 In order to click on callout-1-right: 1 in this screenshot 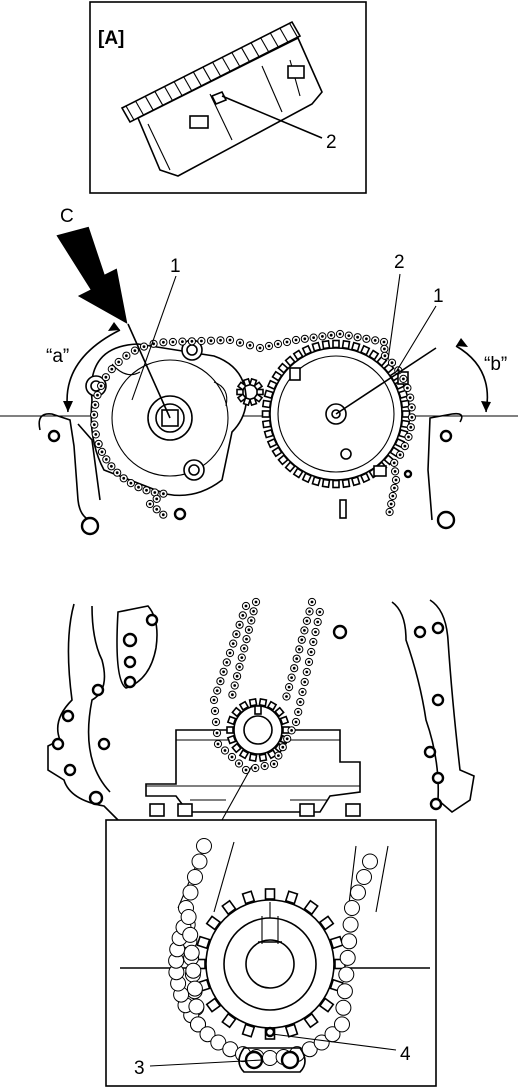, I will do `click(438, 296)`.